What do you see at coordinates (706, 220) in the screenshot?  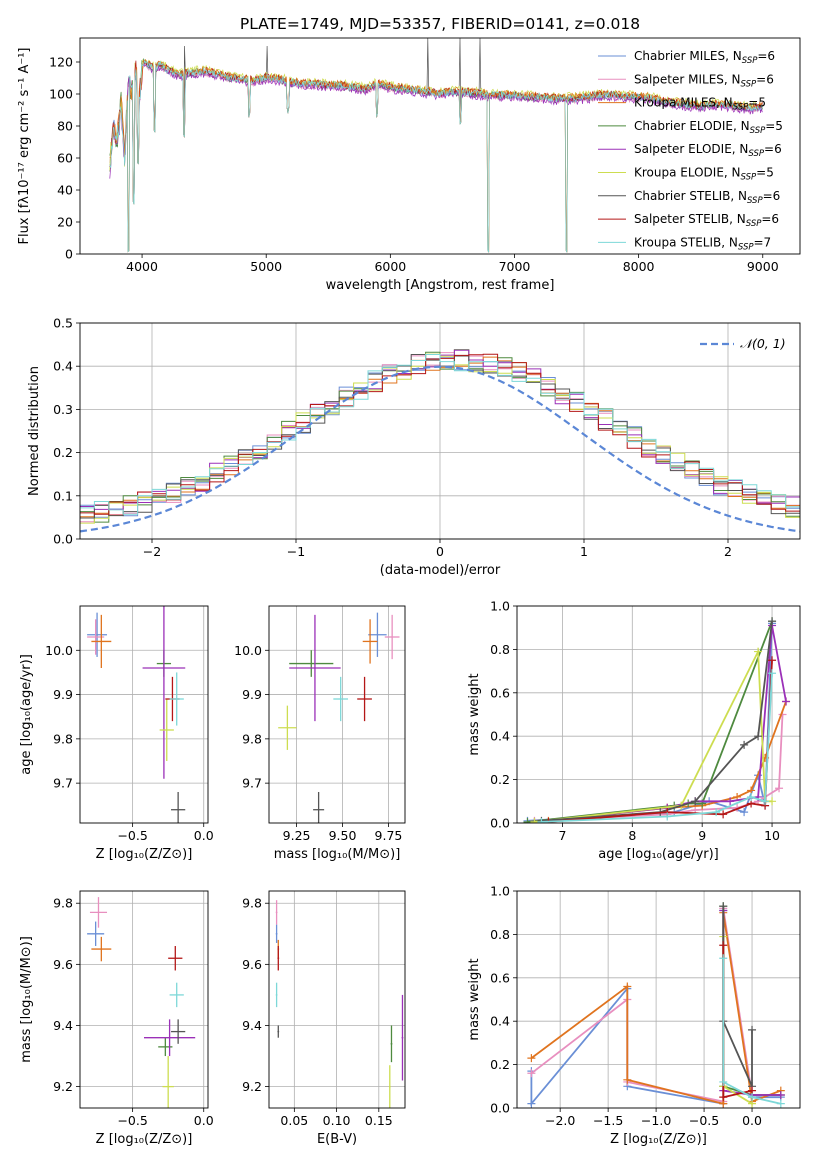 I see `legend-entry: Salpeter STELIB, NSSP=6` at bounding box center [706, 220].